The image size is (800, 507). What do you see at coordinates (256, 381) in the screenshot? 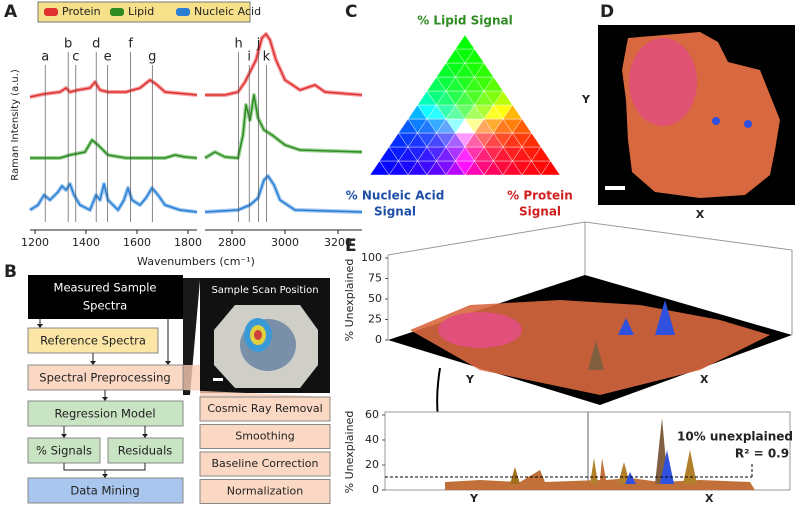
I see `connector` at bounding box center [256, 381].